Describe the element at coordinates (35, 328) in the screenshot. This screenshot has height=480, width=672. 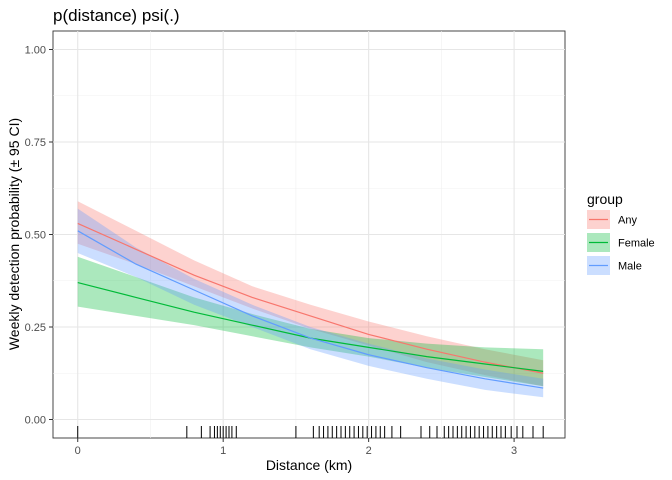
I see `y-tick-label: 0.25` at that location.